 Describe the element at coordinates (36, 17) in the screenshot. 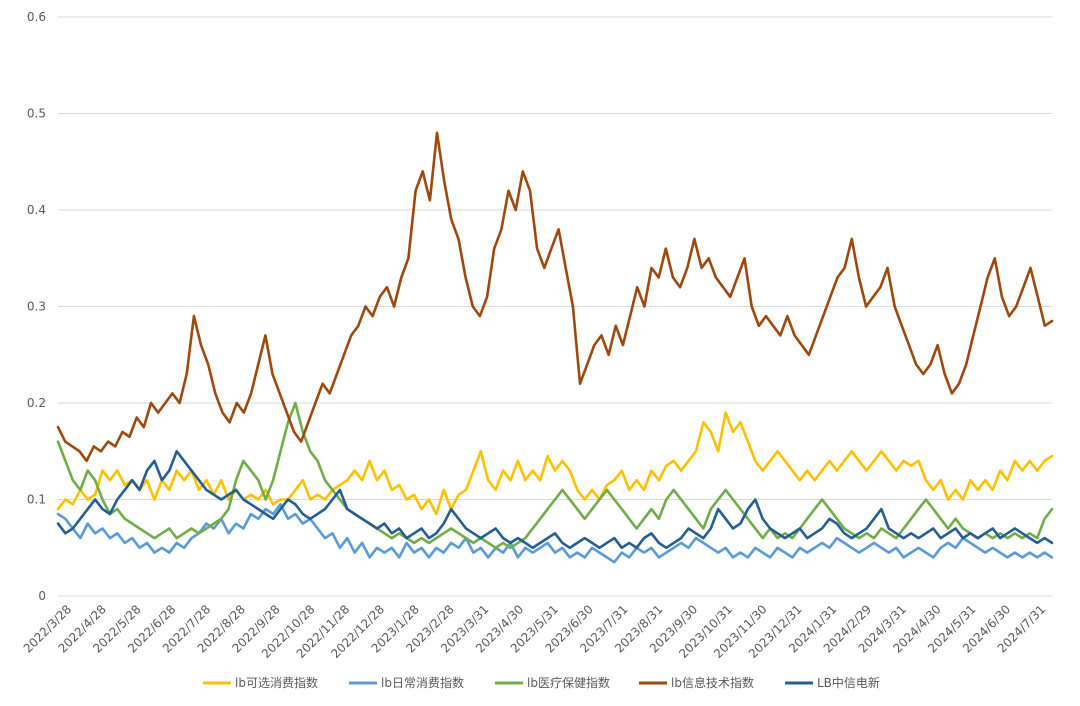

I see `y-tick-label: 0.6` at that location.